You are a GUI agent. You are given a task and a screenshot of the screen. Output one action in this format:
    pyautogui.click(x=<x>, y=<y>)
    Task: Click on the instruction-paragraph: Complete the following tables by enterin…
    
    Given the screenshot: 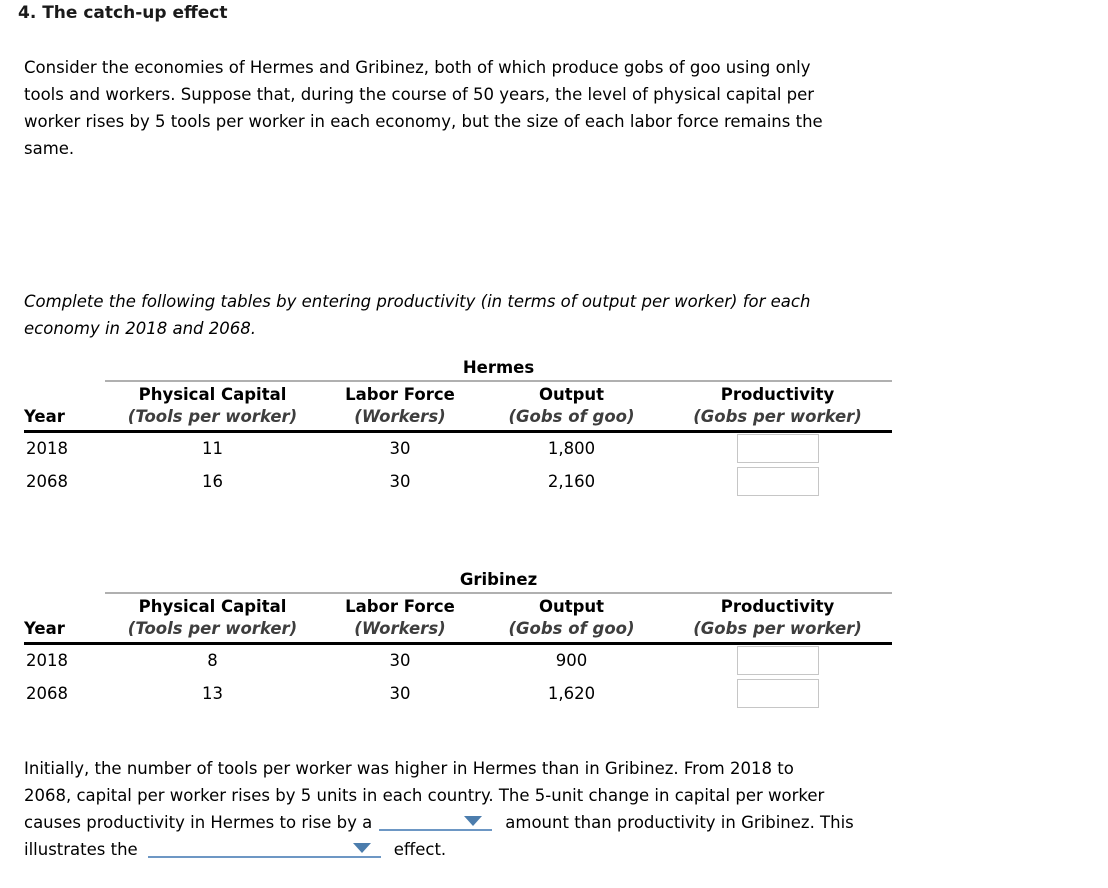 What is the action you would take?
    pyautogui.click(x=417, y=315)
    